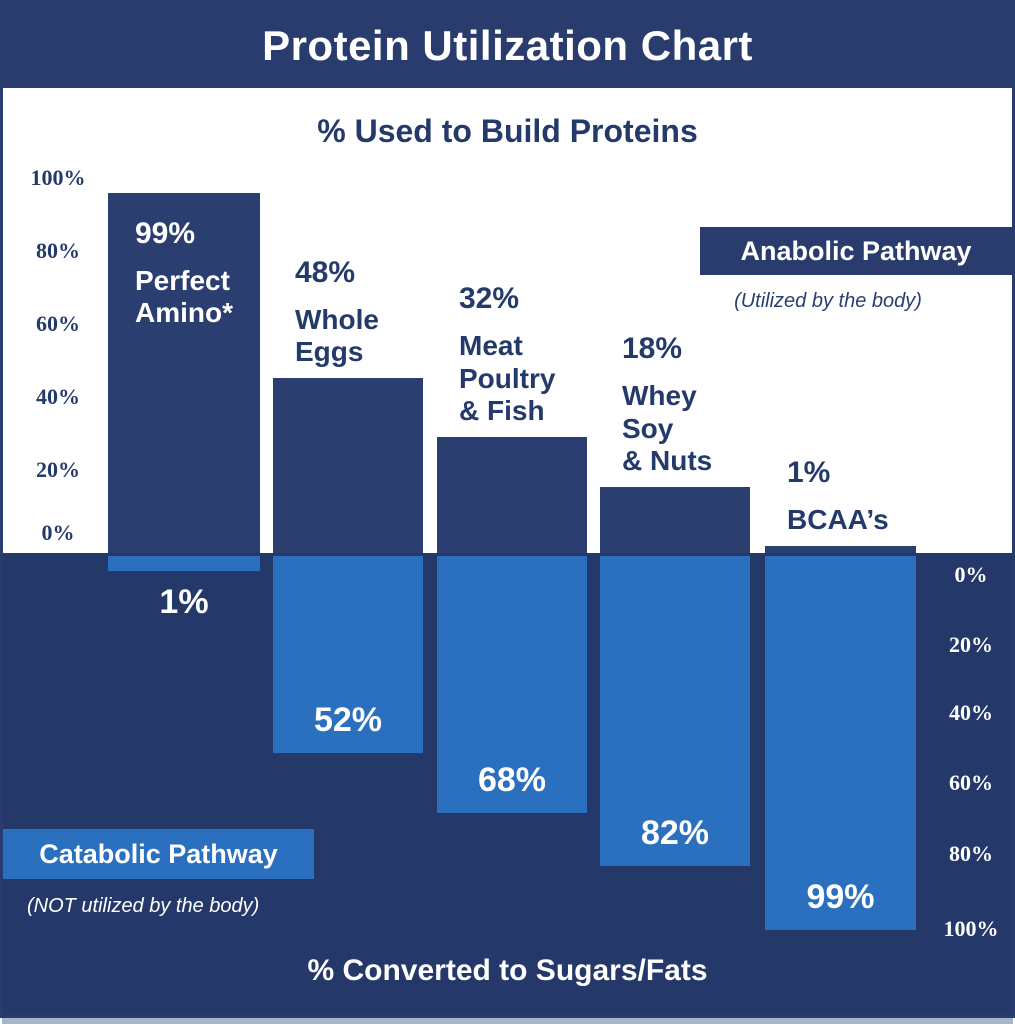 This screenshot has height=1024, width=1015. I want to click on right-axis-tick-40: 40%, so click(971, 712).